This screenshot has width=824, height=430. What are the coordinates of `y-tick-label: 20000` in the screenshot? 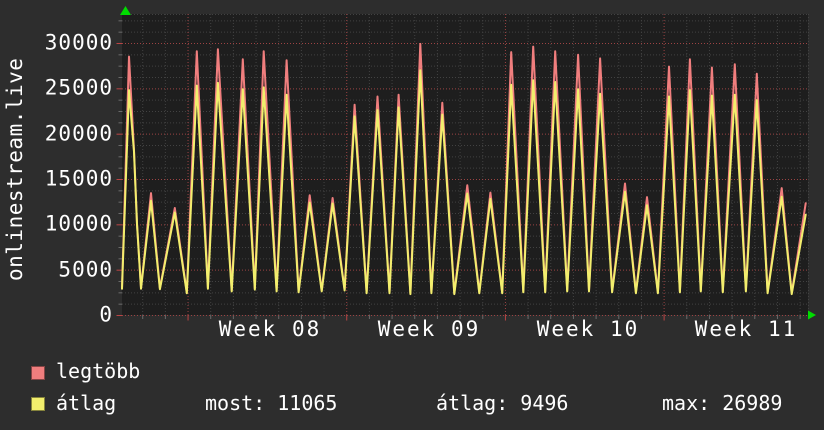 It's located at (78, 133).